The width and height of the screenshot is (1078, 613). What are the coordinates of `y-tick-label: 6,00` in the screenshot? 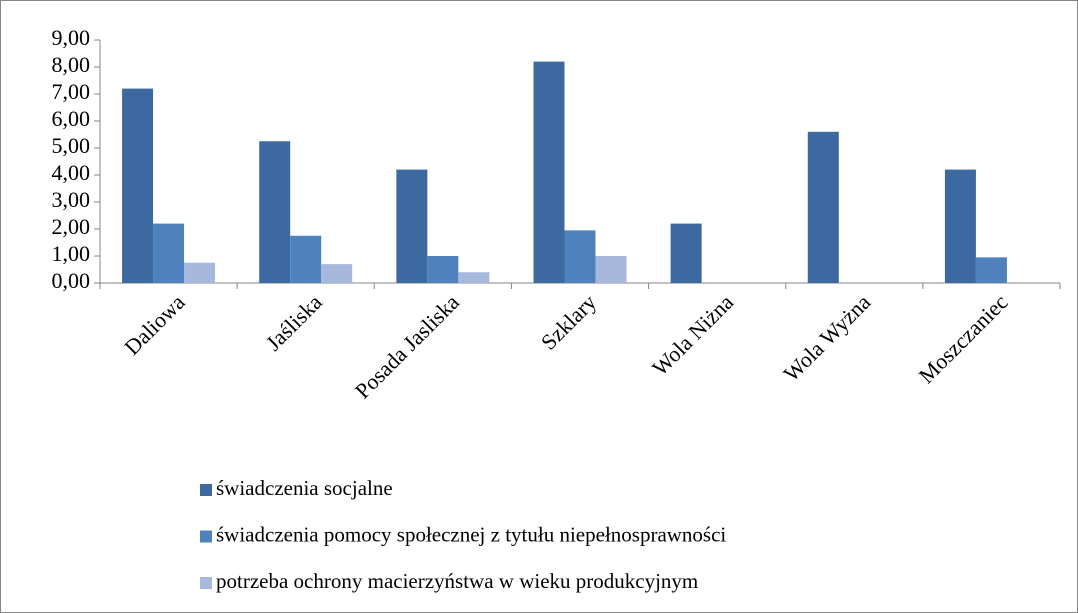 It's located at (71, 118).